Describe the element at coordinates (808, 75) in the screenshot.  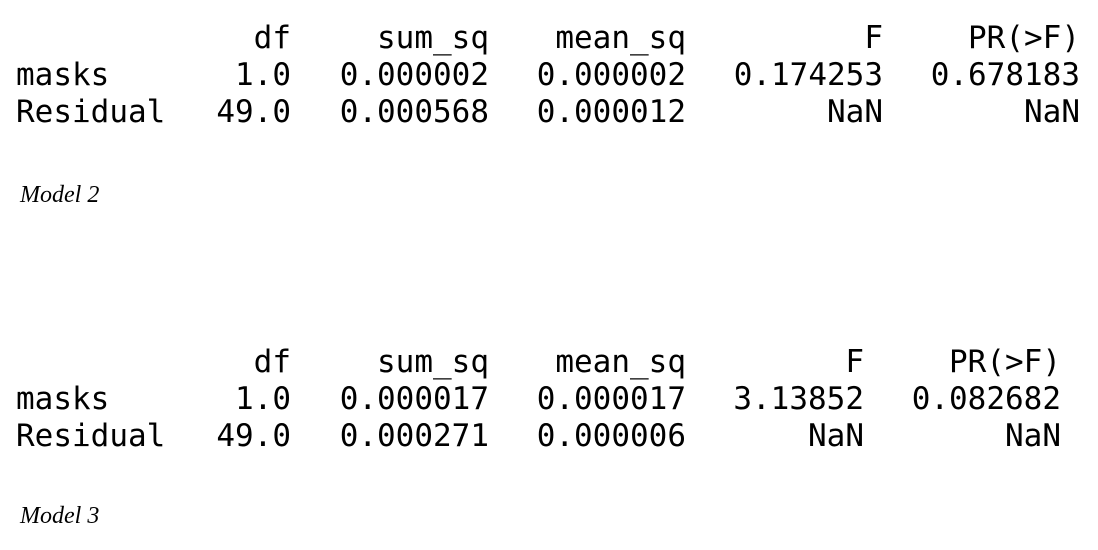
I see `cell-f: 0.174253` at that location.